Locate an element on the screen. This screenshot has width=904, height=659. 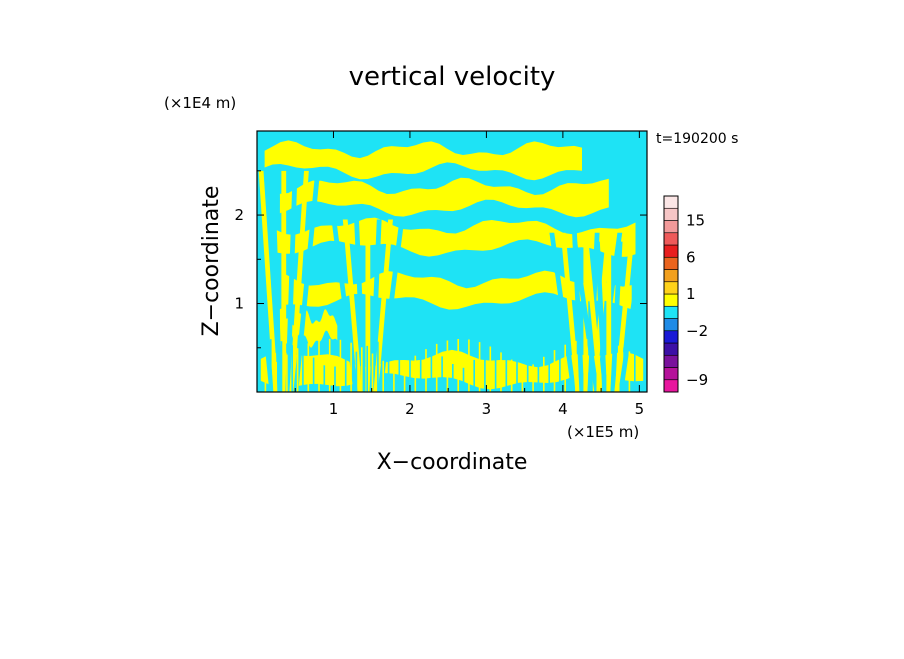
y-unit-label: (×1E4 m) is located at coordinates (200, 103).